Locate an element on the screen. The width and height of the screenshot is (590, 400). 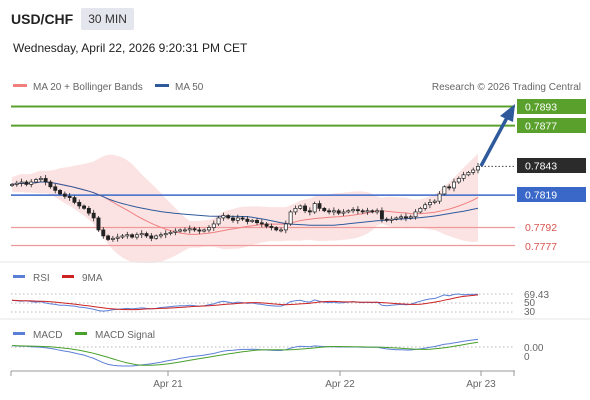
rsi-ma-legend-label: 9MA is located at coordinates (92, 278).